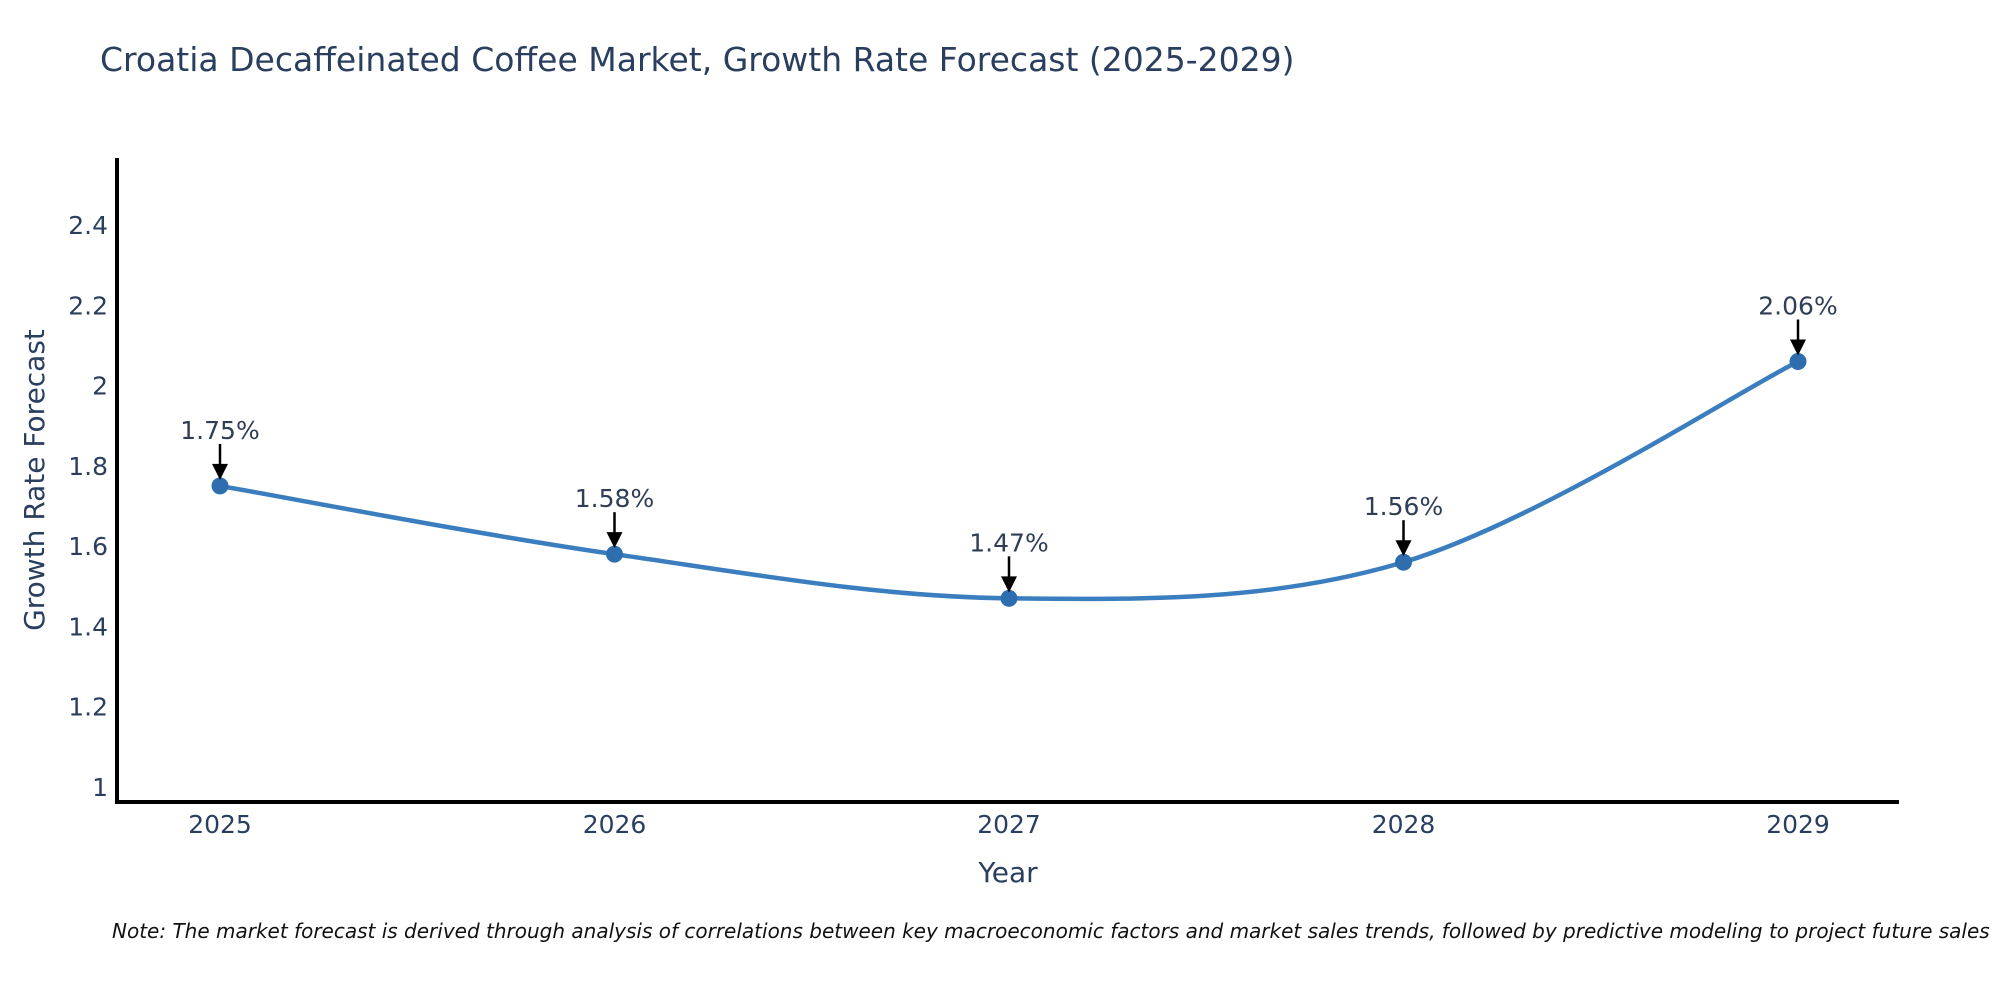 This screenshot has height=1000, width=2000. What do you see at coordinates (88, 626) in the screenshot?
I see `y-tick-label: 1.4` at bounding box center [88, 626].